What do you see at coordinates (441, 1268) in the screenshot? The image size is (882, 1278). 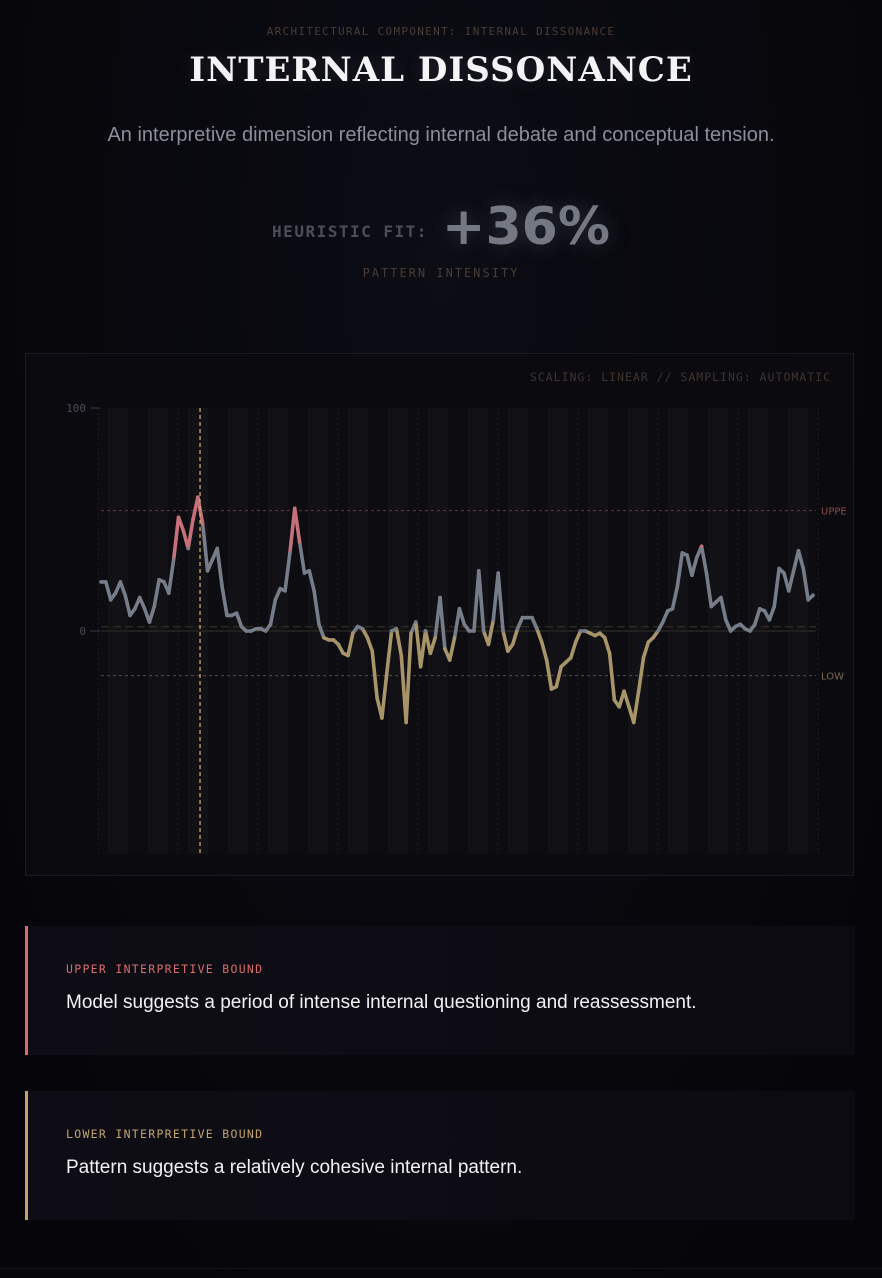 I see `footer-divider` at bounding box center [441, 1268].